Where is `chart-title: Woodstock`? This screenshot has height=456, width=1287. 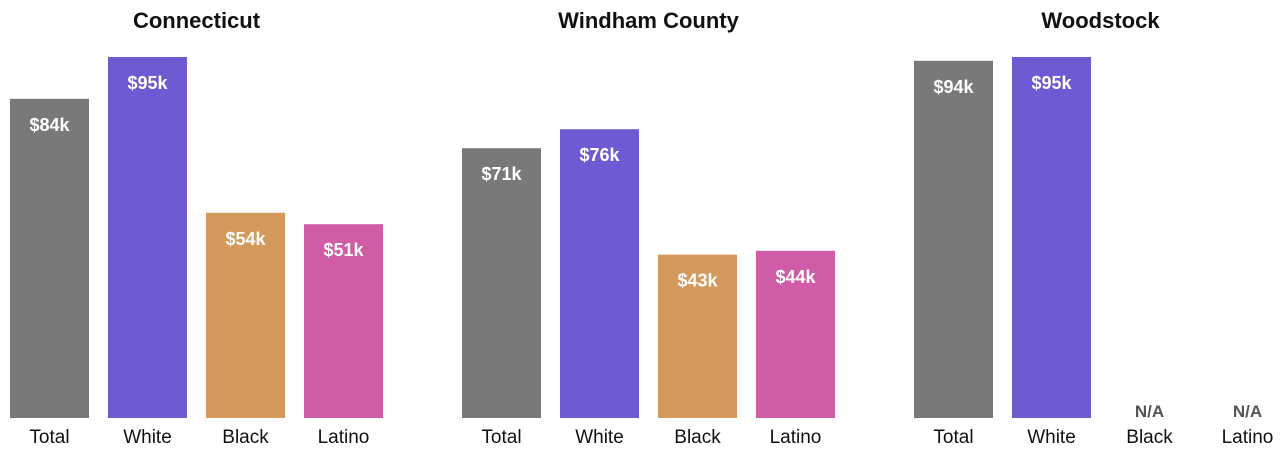 chart-title: Woodstock is located at coordinates (1100, 20).